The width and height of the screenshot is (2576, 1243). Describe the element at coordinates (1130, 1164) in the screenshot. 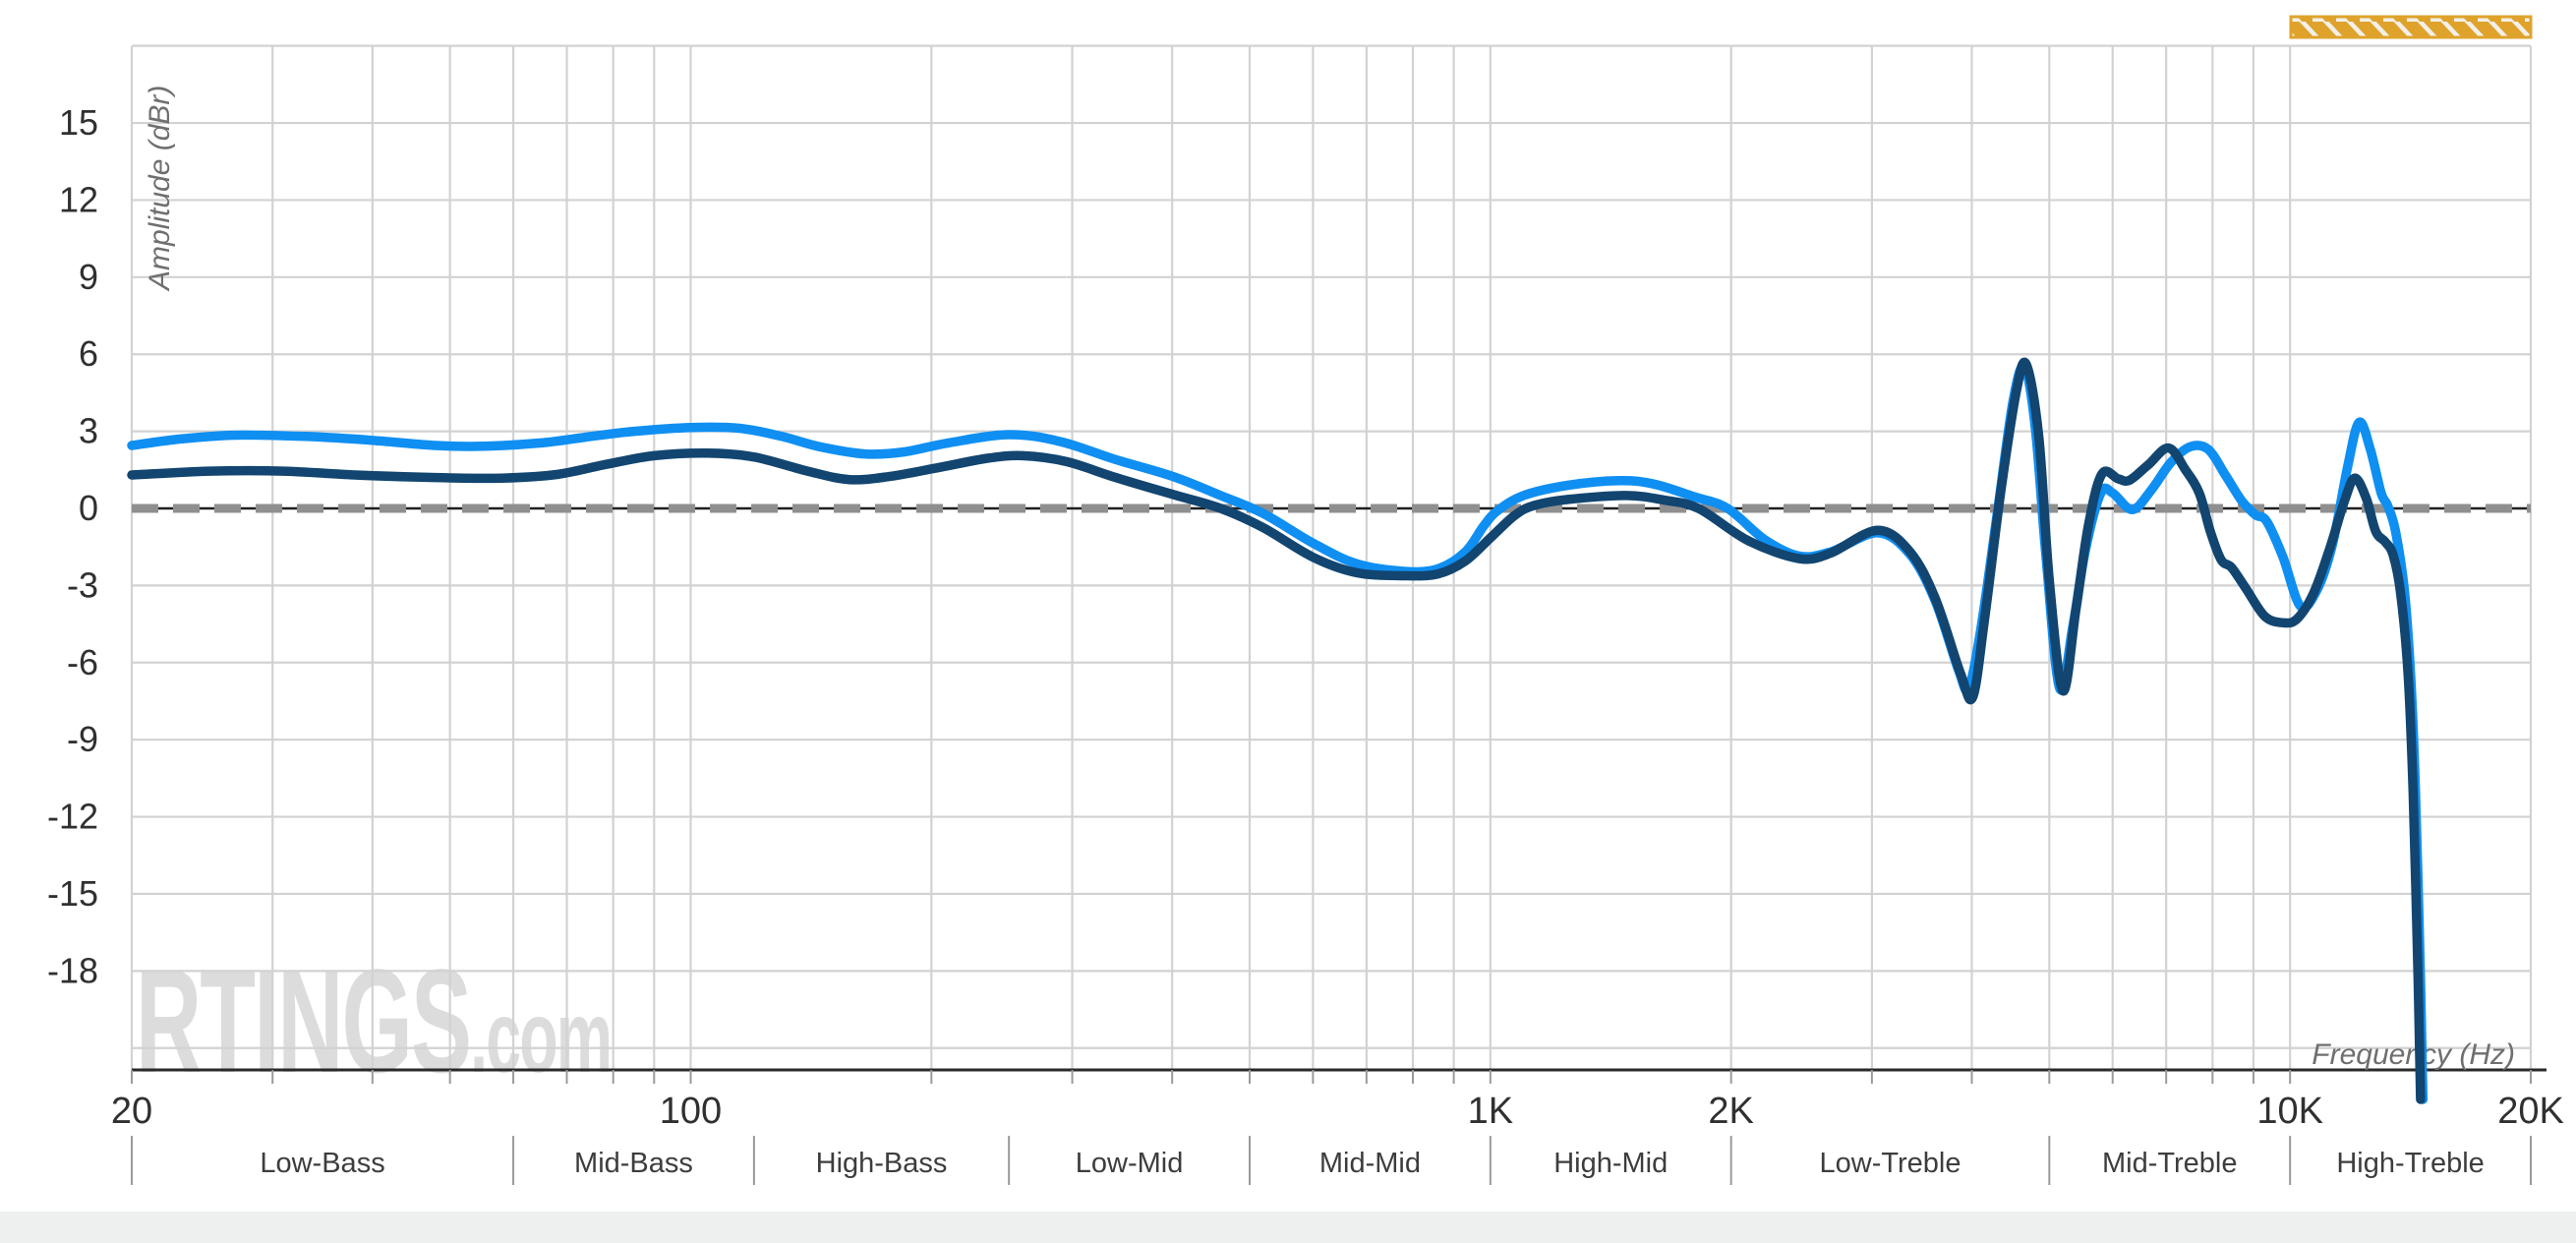

I see `band-label: Low-Mid` at that location.